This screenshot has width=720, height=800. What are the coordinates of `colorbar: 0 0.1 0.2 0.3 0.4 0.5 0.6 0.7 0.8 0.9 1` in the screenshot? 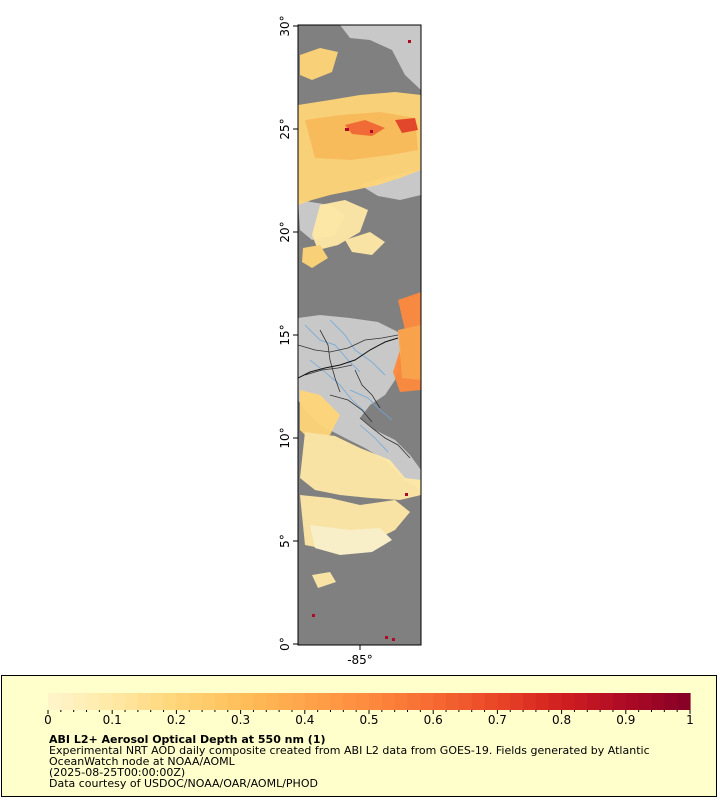 It's located at (369, 710).